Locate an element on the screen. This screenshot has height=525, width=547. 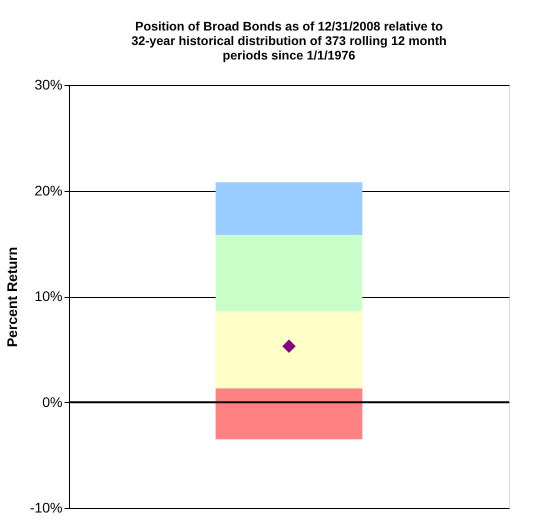
y-tick-label: 30% is located at coordinates (48, 84).